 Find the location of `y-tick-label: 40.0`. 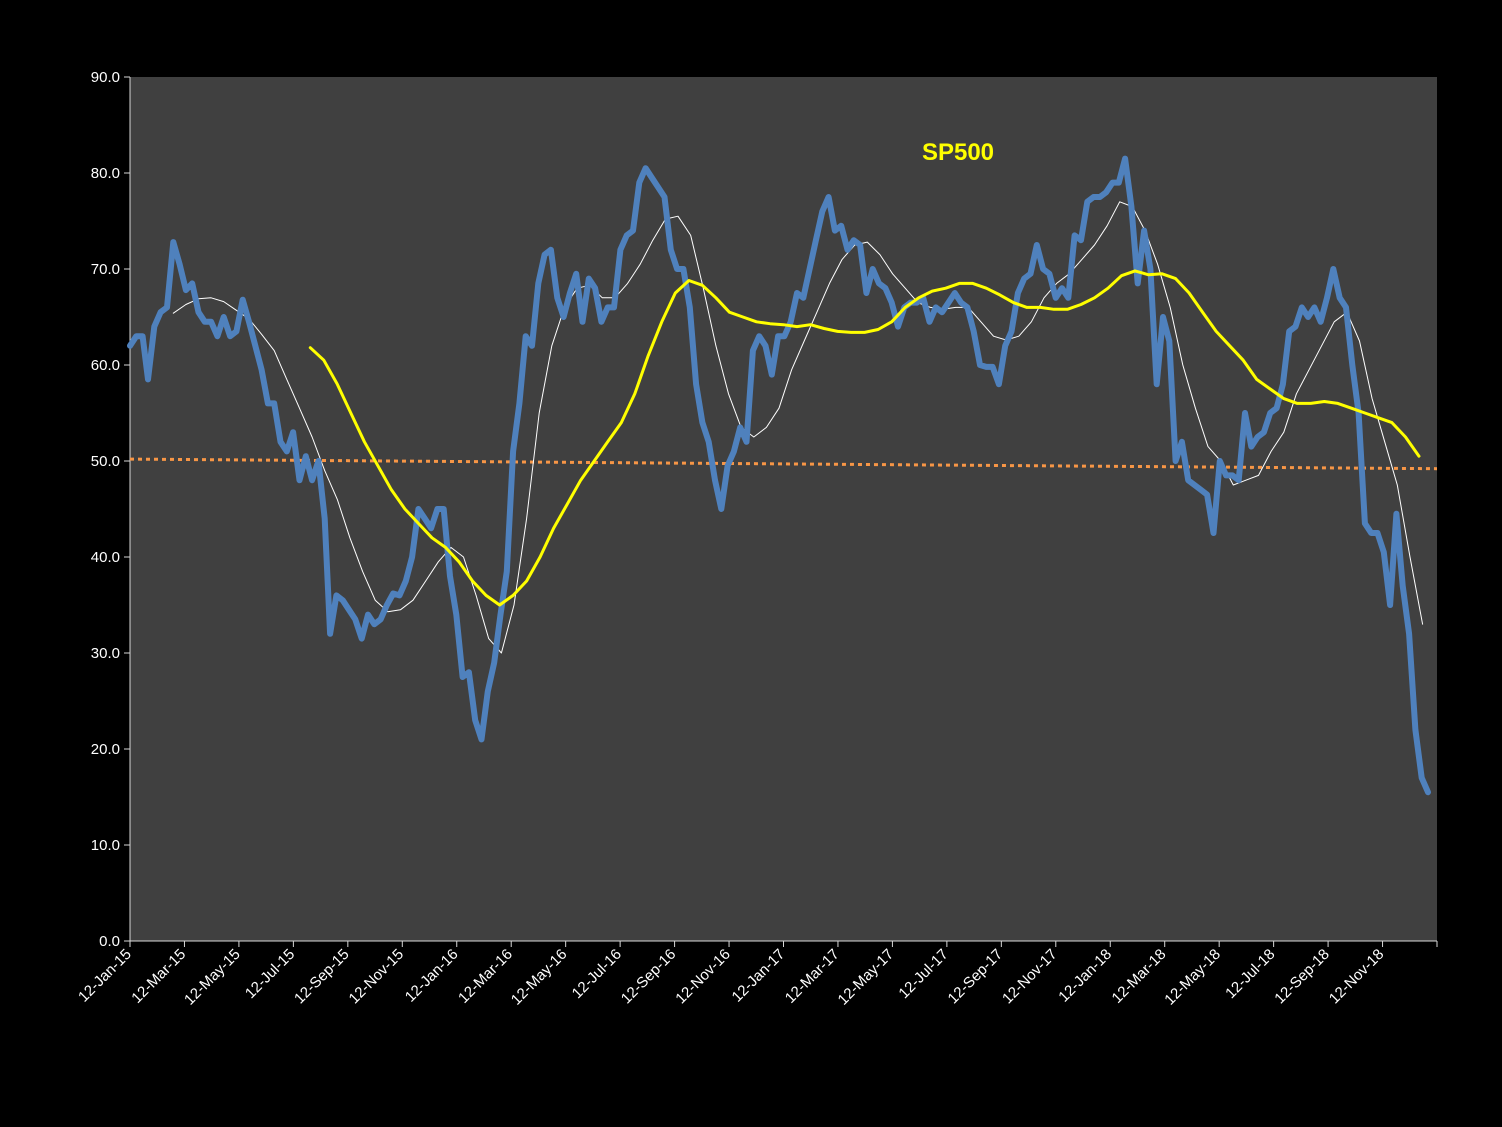

y-tick-label: 40.0 is located at coordinates (105, 557).